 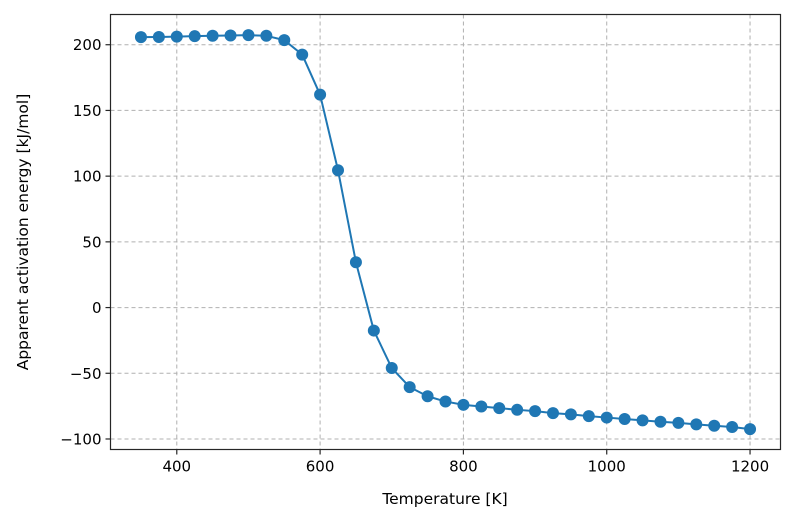 I want to click on y-axis-ticks: −100 −50 0 50 100 150 200, so click(x=85, y=242).